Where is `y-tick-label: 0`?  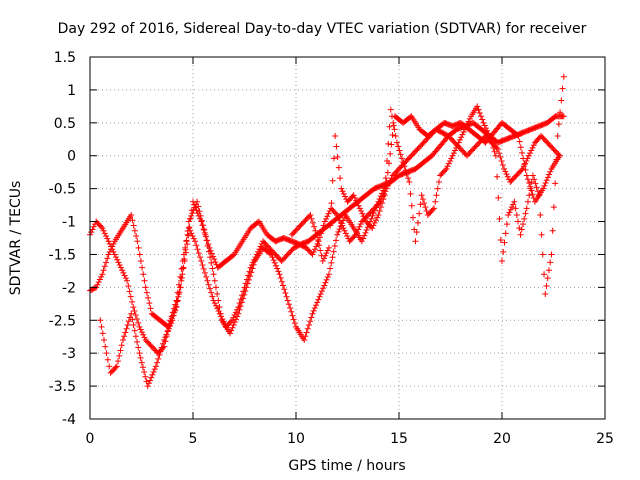 y-tick-label: 0 is located at coordinates (71, 157).